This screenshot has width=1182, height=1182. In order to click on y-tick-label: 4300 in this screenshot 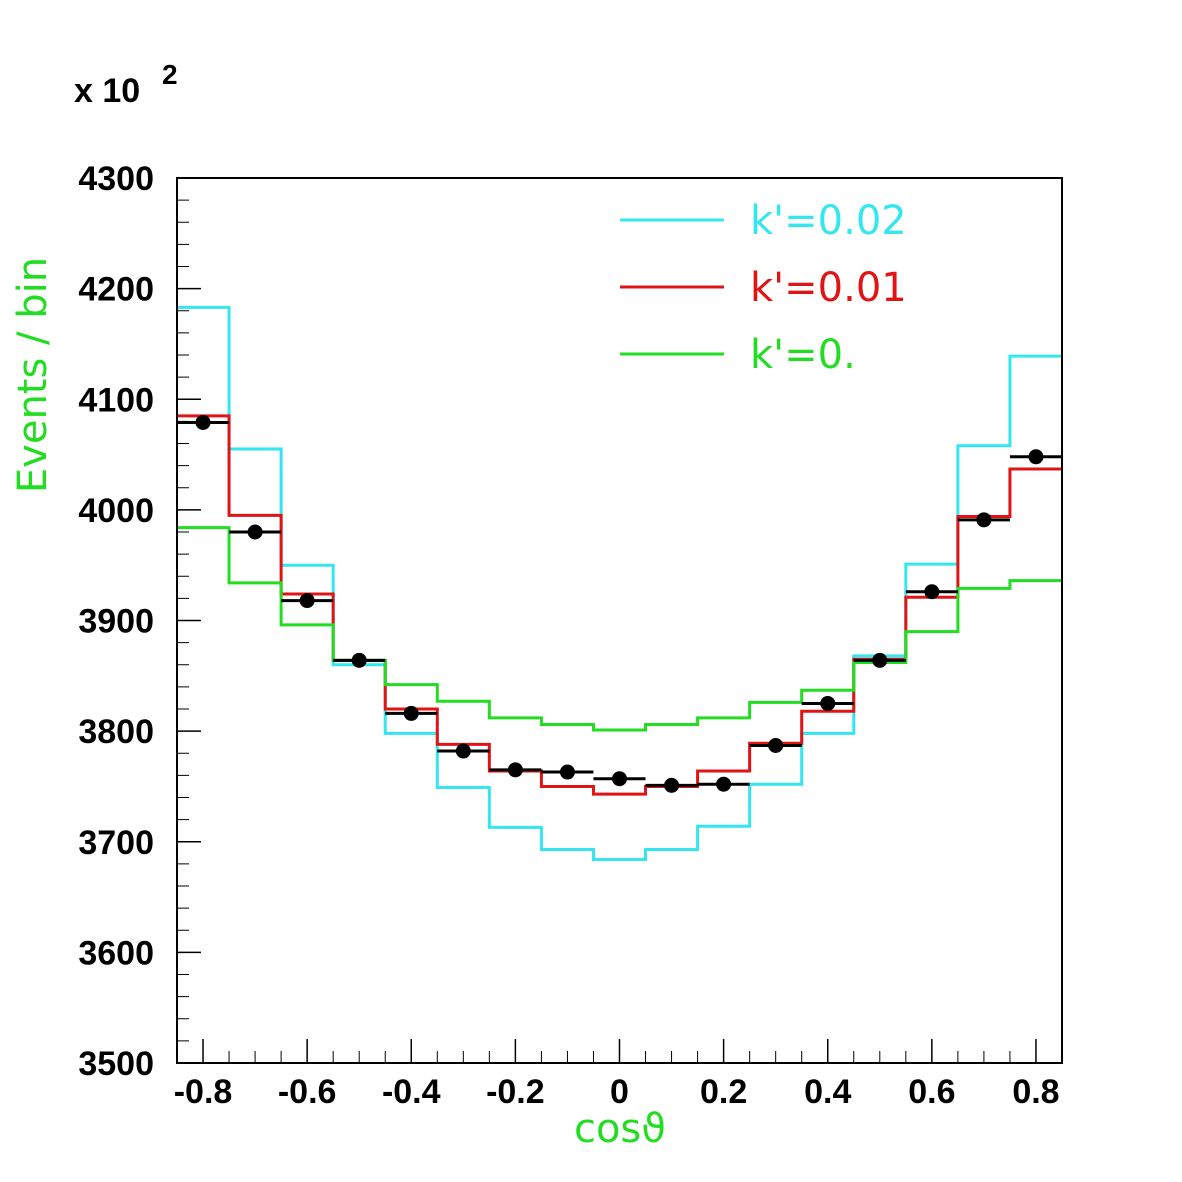, I will do `click(116, 179)`.